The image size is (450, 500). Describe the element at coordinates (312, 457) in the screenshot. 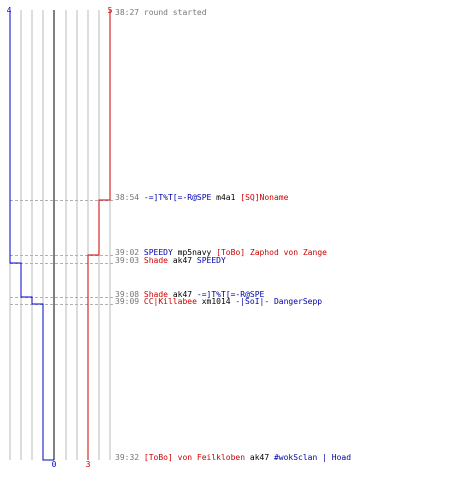

I see `player-name: #wokSclan | Hoad` at that location.